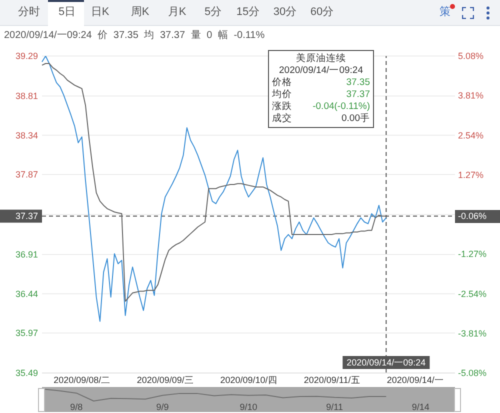 The height and width of the screenshot is (413, 500). Describe the element at coordinates (472, 333) in the screenshot. I see `y2-tick-label: -3.81%` at that location.